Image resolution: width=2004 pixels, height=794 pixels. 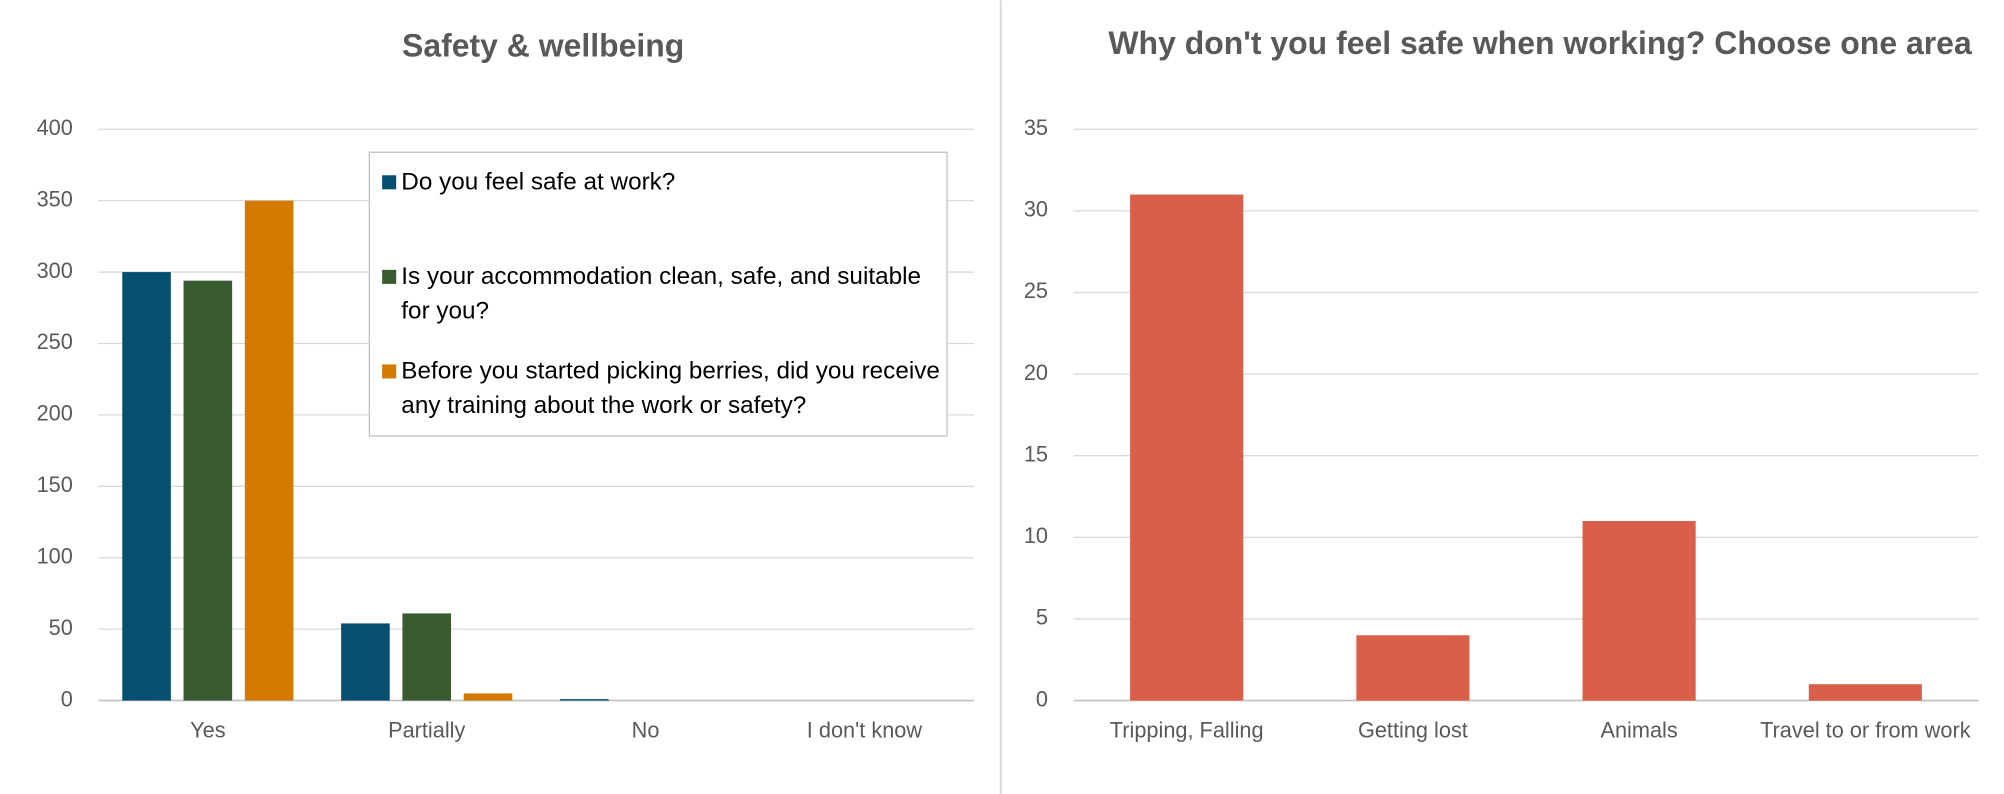 What do you see at coordinates (55, 413) in the screenshot?
I see `y-tick-label: 200` at bounding box center [55, 413].